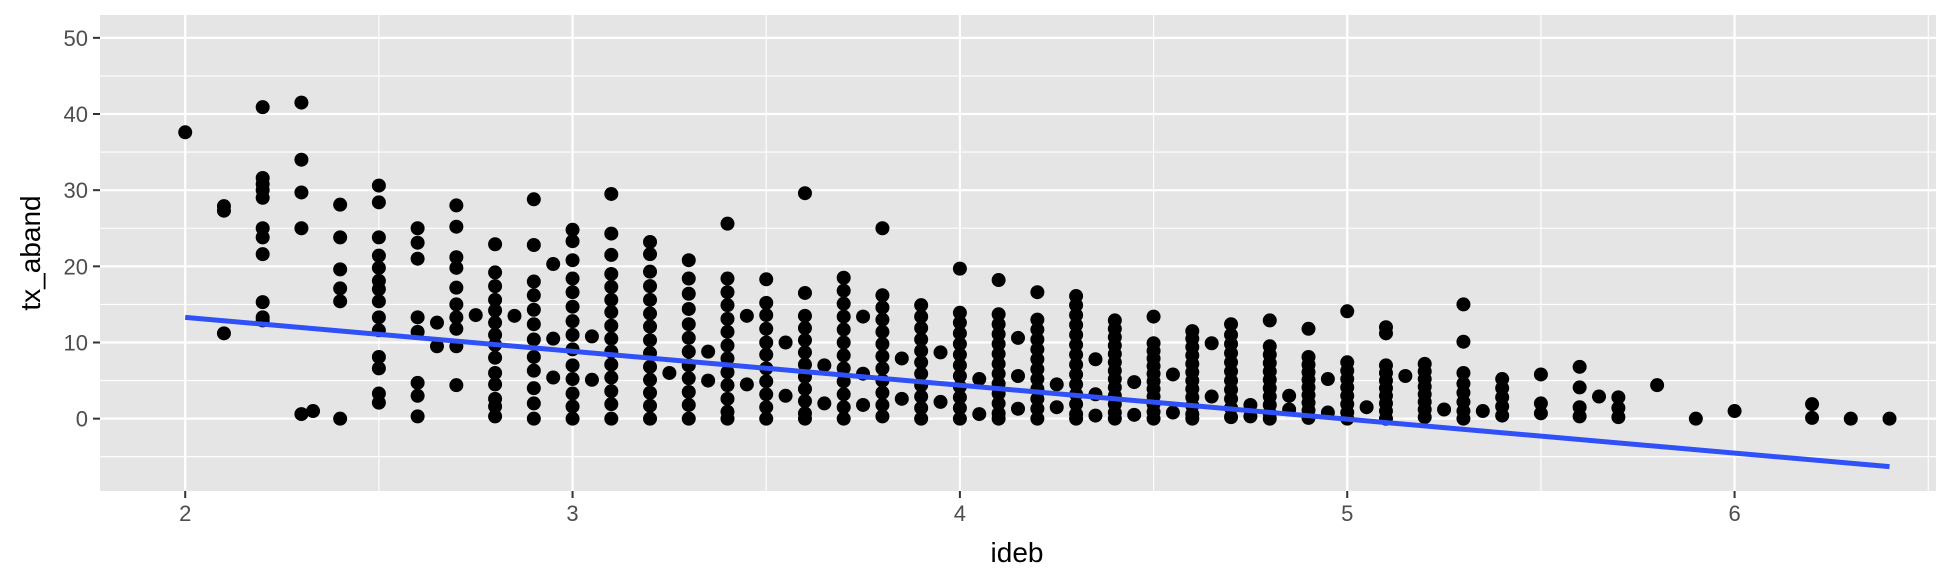  What do you see at coordinates (30, 252) in the screenshot?
I see `y-axis-title: tx_aband` at bounding box center [30, 252].